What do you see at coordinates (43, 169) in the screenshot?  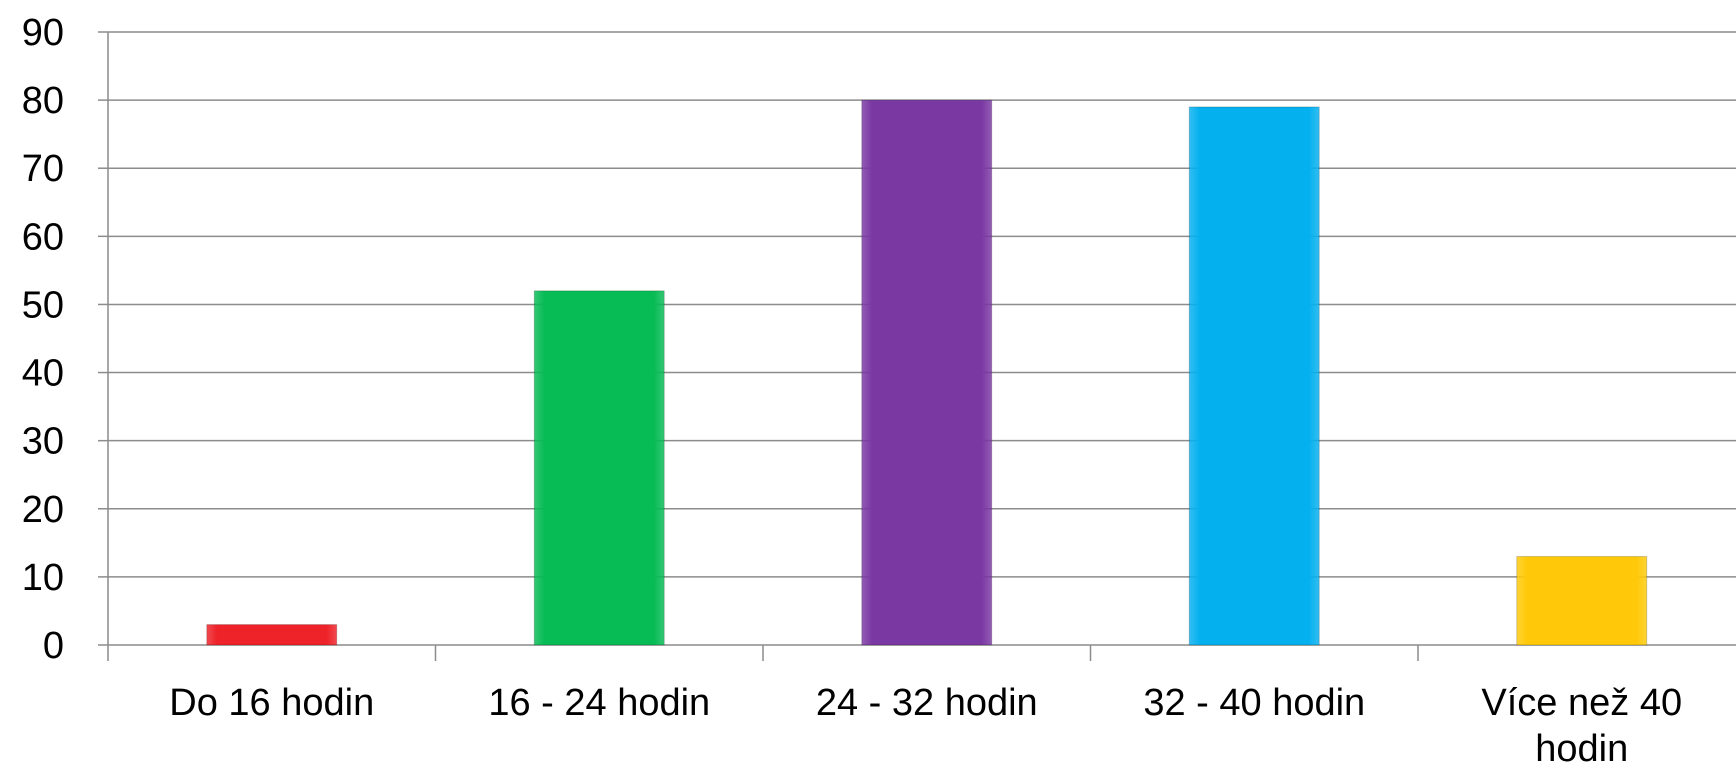 I see `y-tick-label: 70` at bounding box center [43, 169].